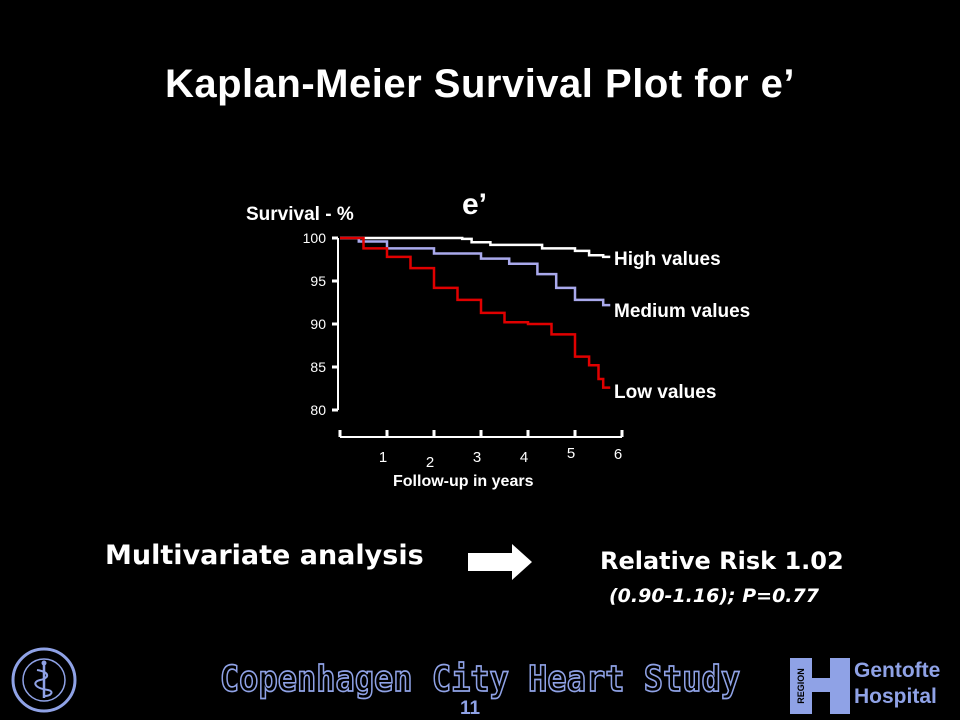 The height and width of the screenshot is (720, 960). I want to click on y-tick-label: 95, so click(318, 281).